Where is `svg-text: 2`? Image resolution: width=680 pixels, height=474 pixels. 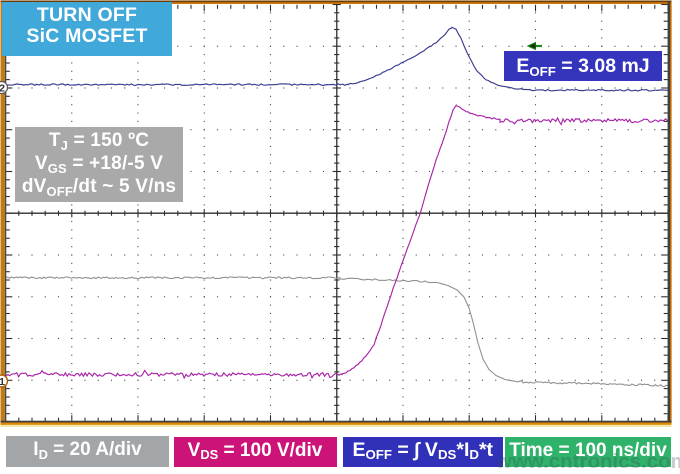 svg-text: 2 is located at coordinates (2, 89).